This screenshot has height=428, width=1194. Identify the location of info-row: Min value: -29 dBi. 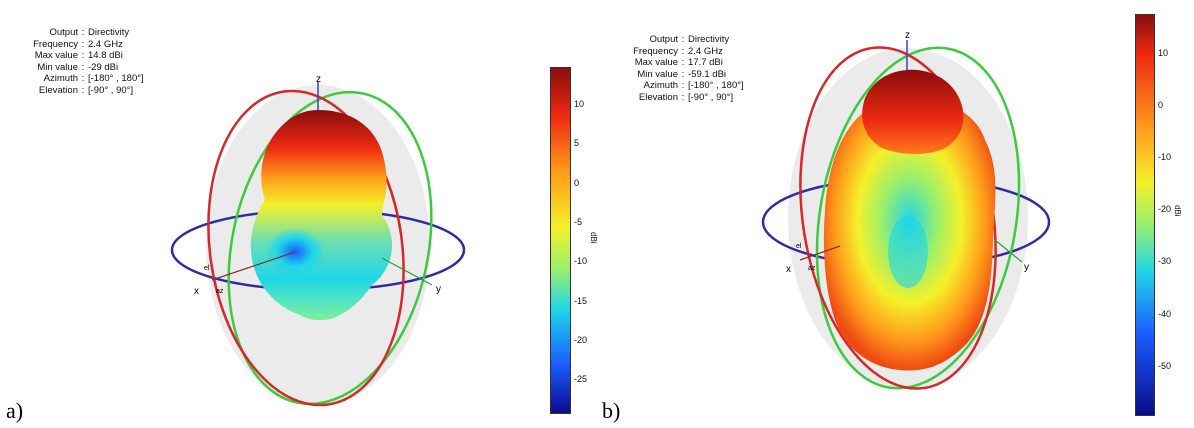
(72, 68).